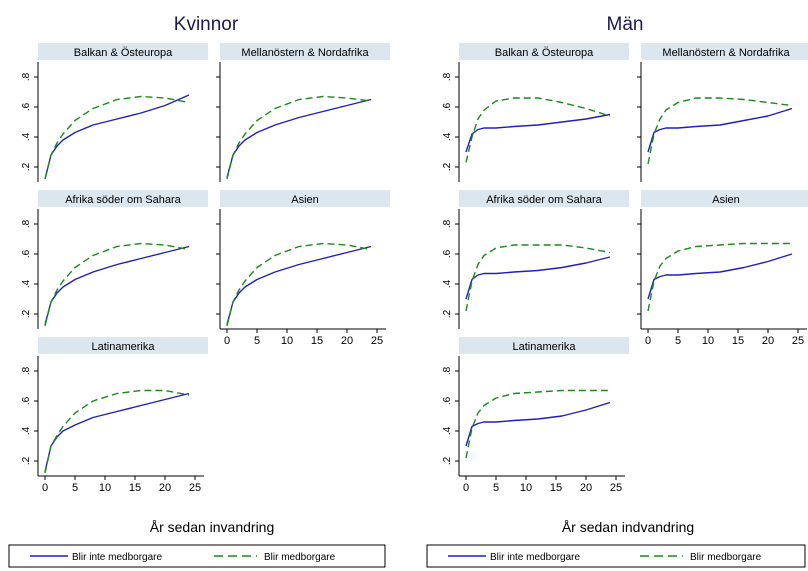 The width and height of the screenshot is (808, 571). I want to click on panel-title: Mellanöstern & Nordafrika, so click(726, 53).